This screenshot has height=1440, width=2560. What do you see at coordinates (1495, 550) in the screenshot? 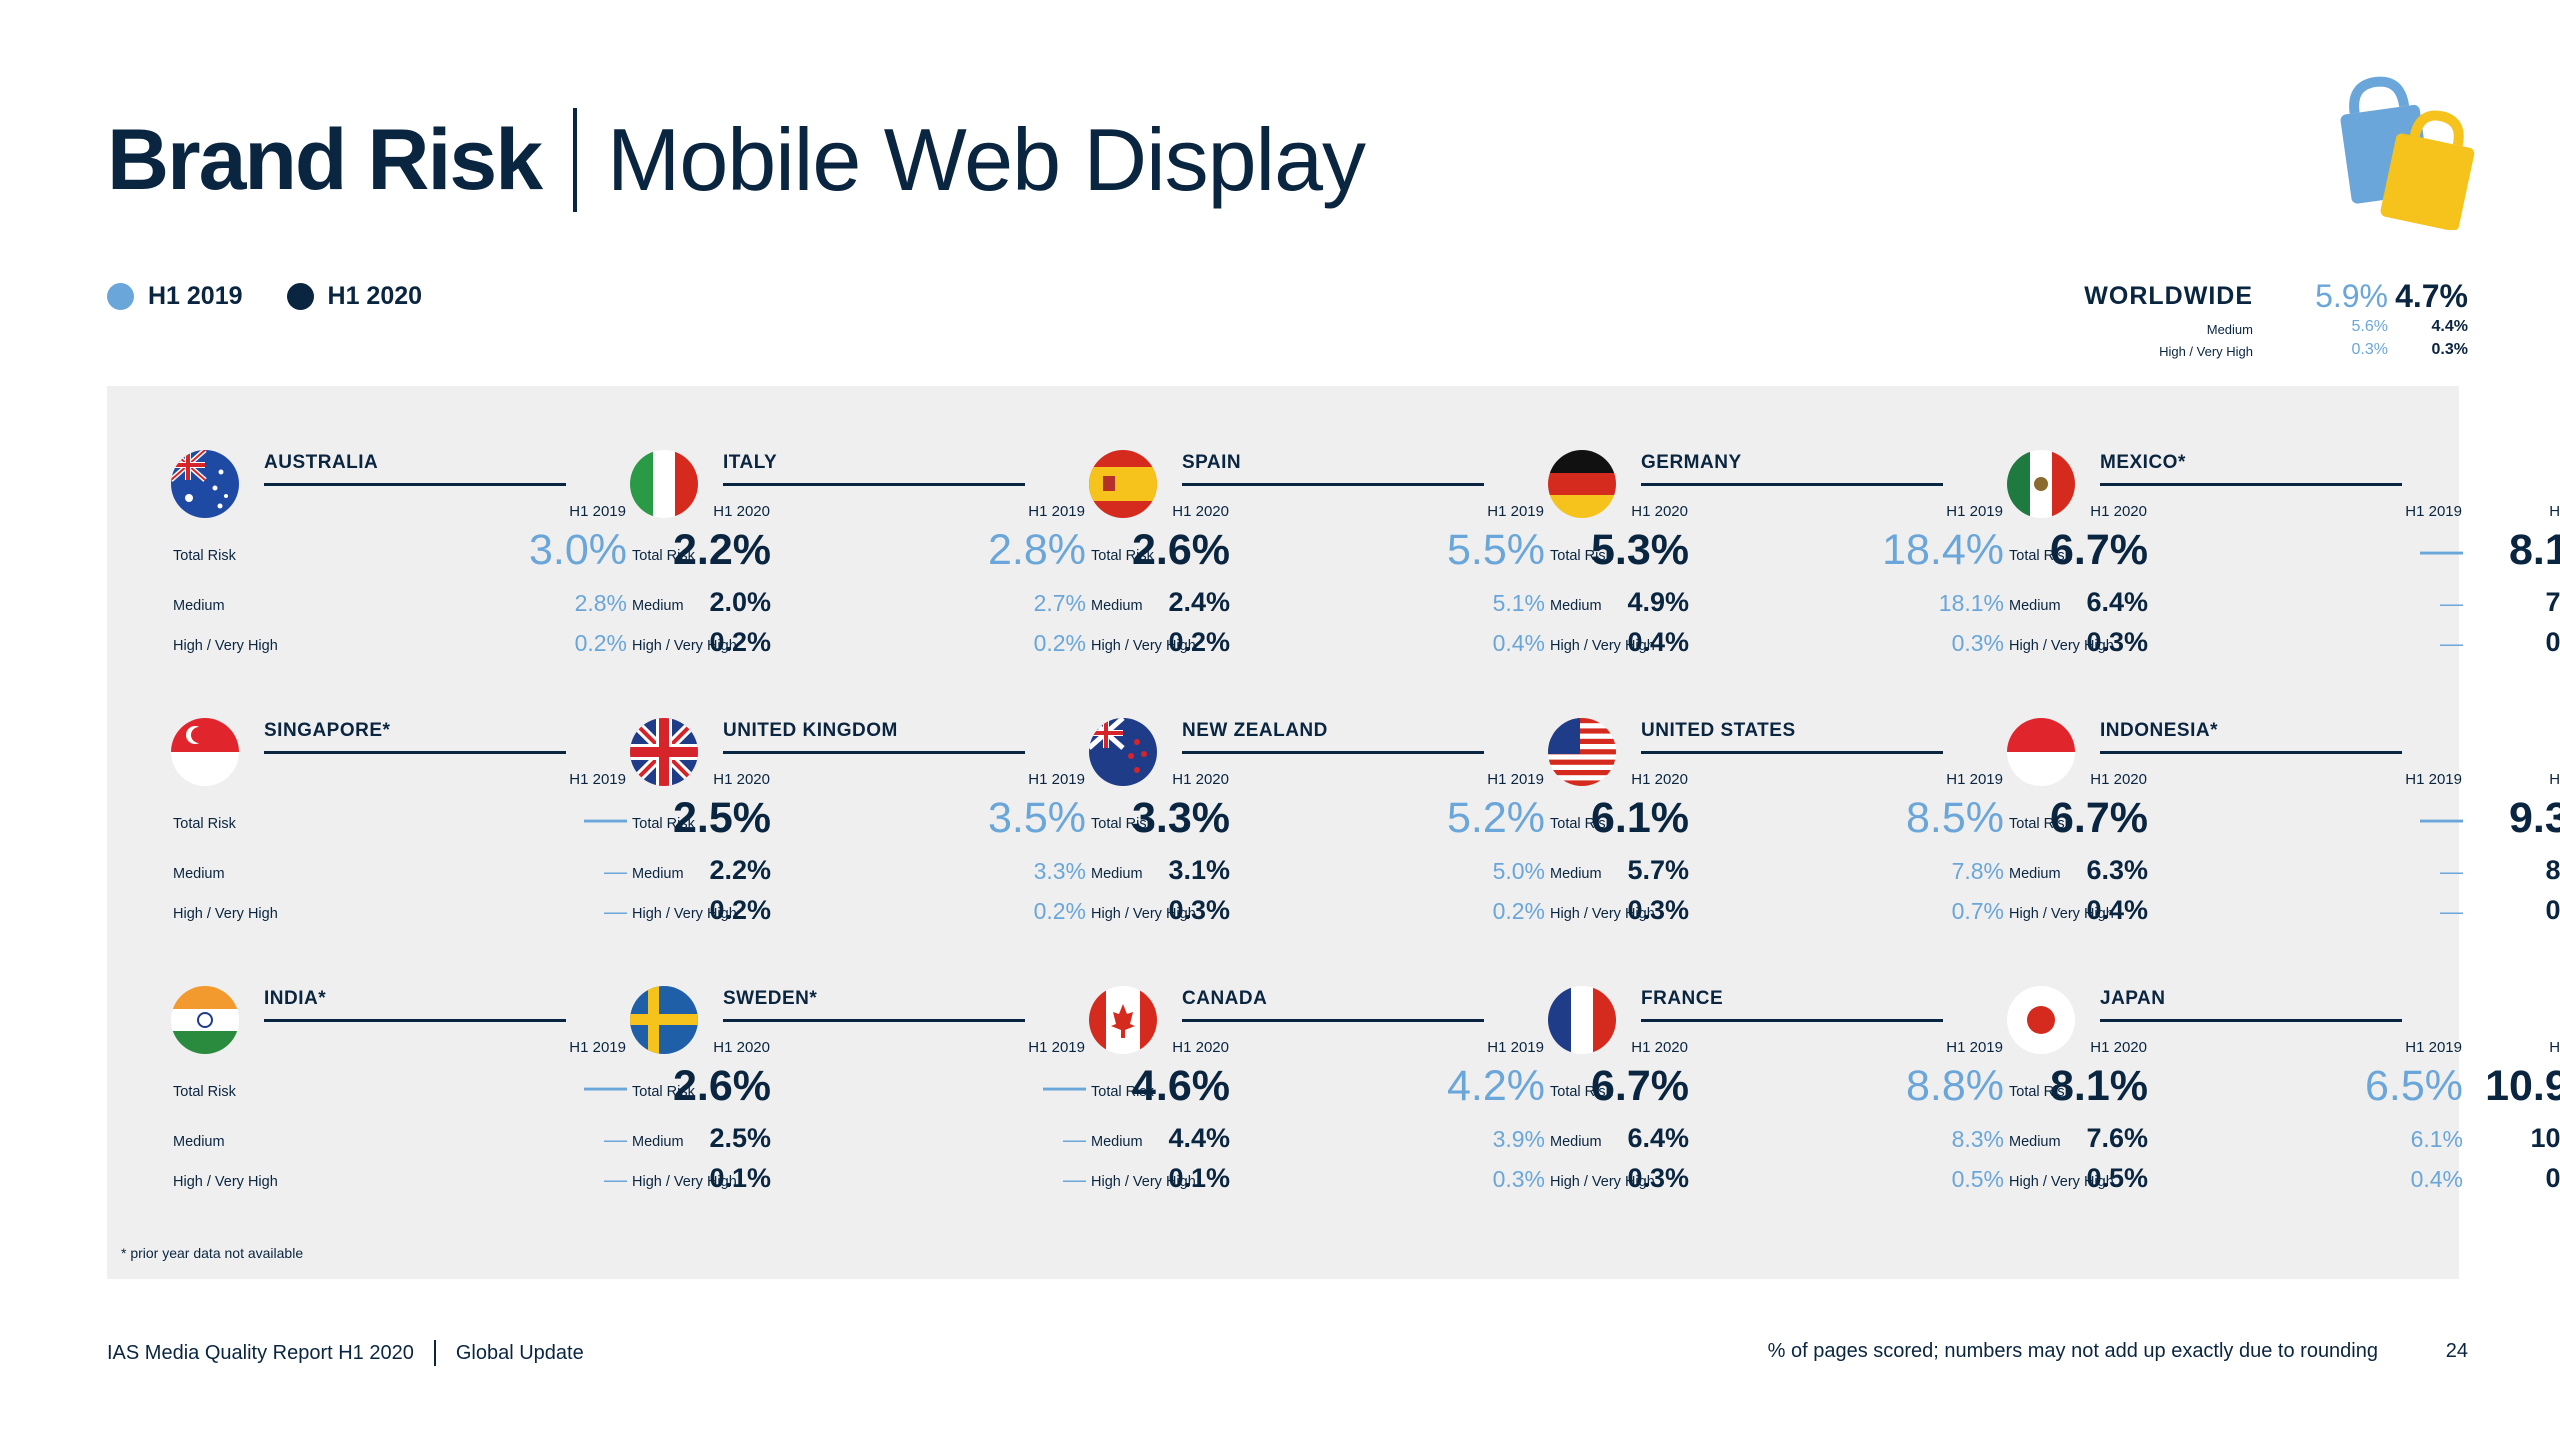
I see `total-risk-2019: 5.5%` at bounding box center [1495, 550].